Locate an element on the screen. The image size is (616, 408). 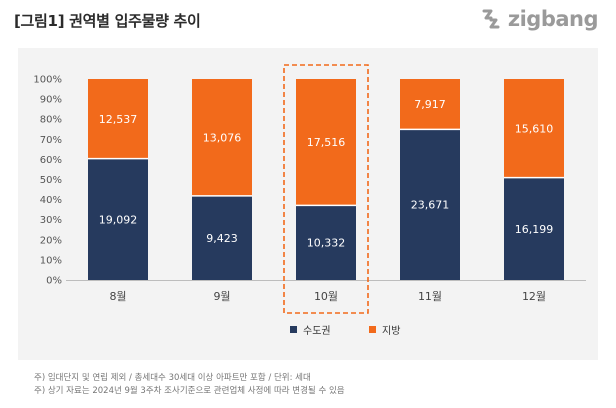
highlight-box is located at coordinates (326, 189).